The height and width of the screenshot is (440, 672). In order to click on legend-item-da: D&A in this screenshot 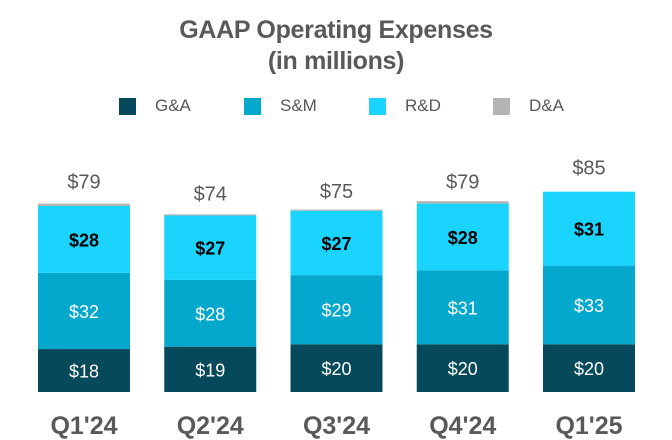, I will do `click(528, 106)`.